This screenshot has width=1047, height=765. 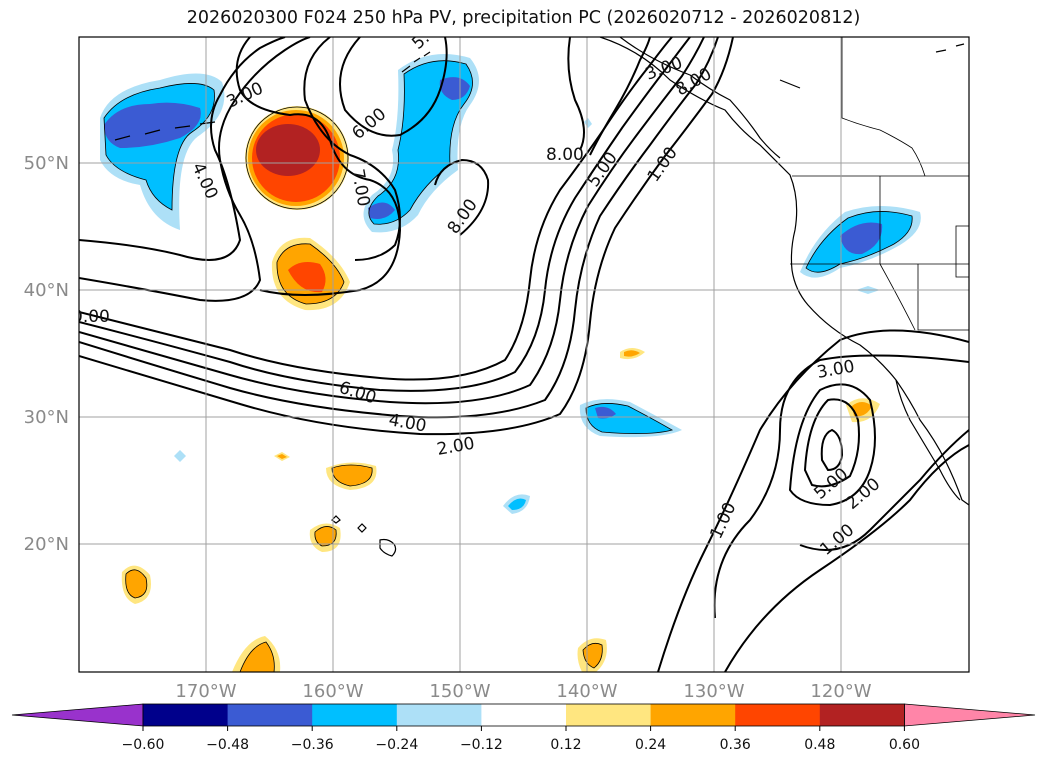 I want to click on alaska-islands, so click(x=416, y=62).